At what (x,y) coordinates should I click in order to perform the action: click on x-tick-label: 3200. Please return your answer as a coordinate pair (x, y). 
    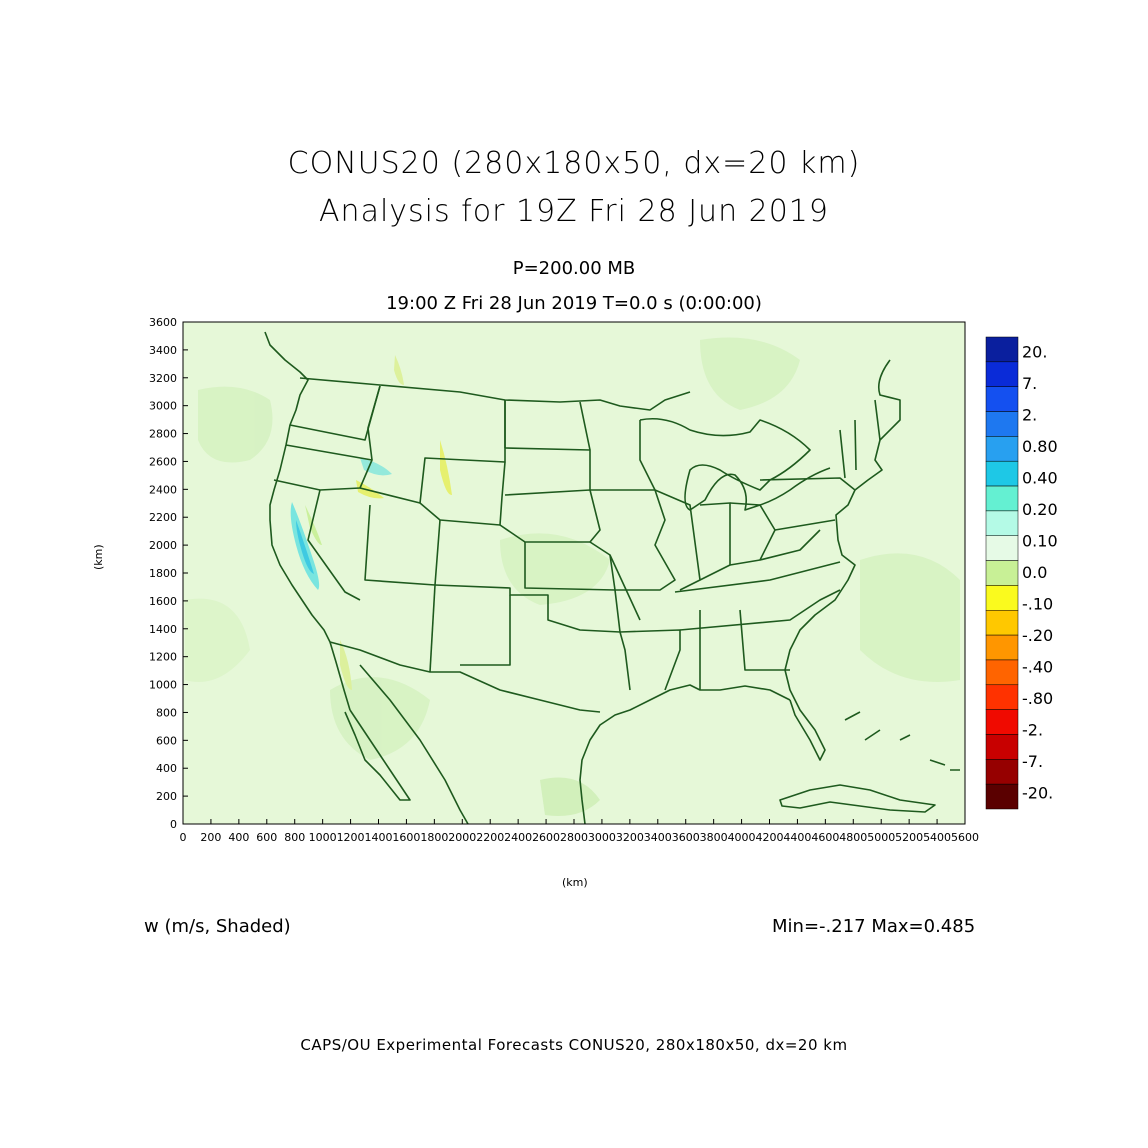
    Looking at the image, I should click on (630, 837).